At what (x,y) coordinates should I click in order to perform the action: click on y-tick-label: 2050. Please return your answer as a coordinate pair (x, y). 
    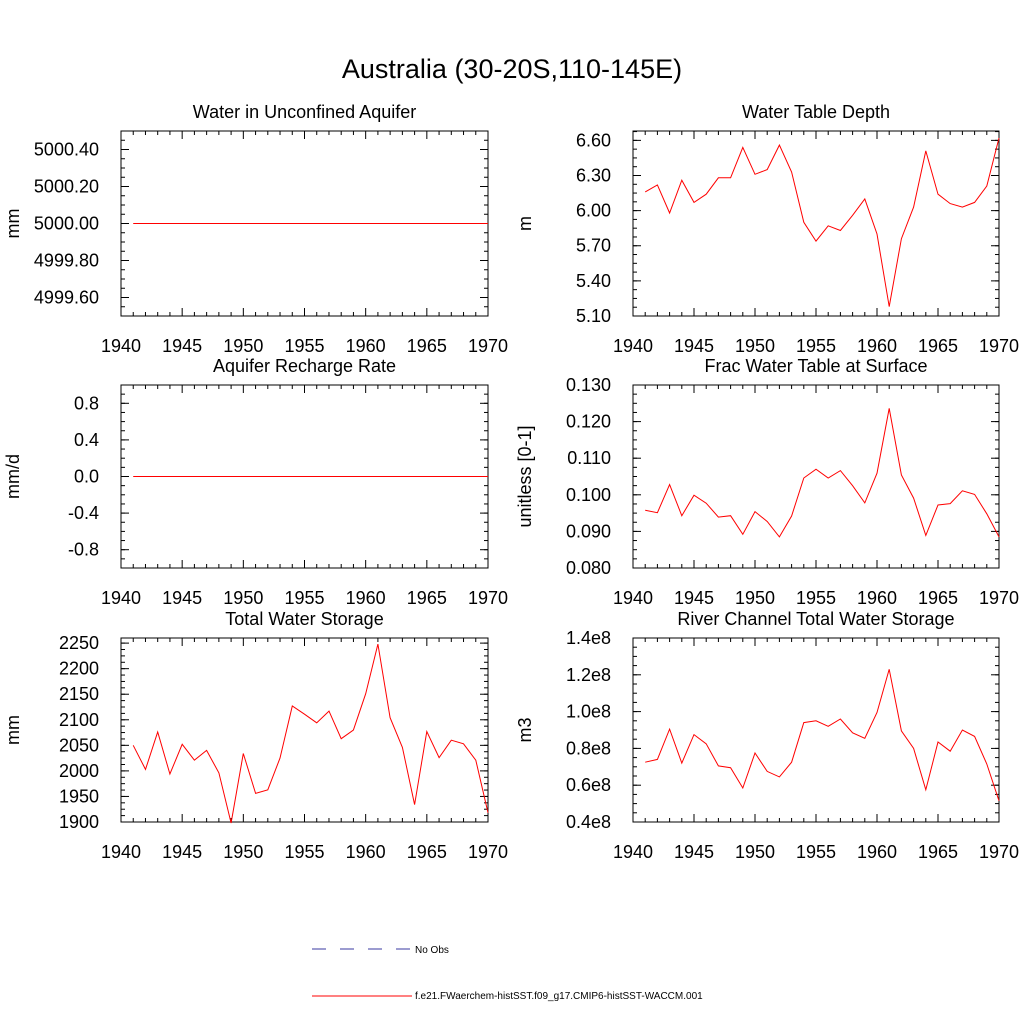
    Looking at the image, I should click on (79, 745).